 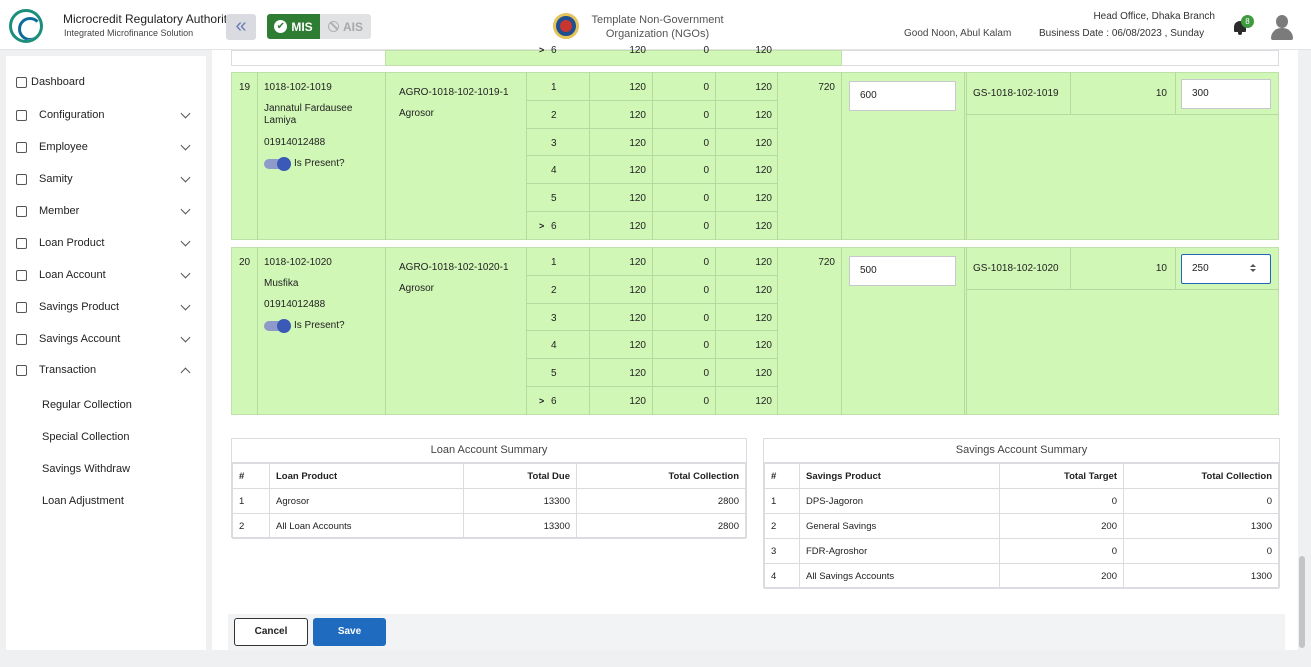 I want to click on installment-no: 5, so click(x=554, y=198).